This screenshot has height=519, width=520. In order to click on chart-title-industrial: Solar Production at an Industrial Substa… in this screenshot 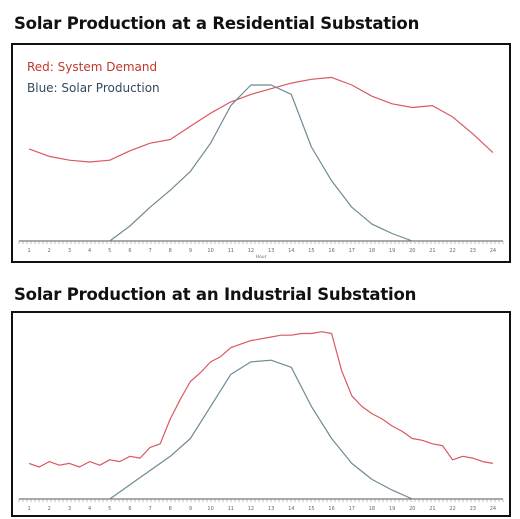, I will do `click(215, 294)`.